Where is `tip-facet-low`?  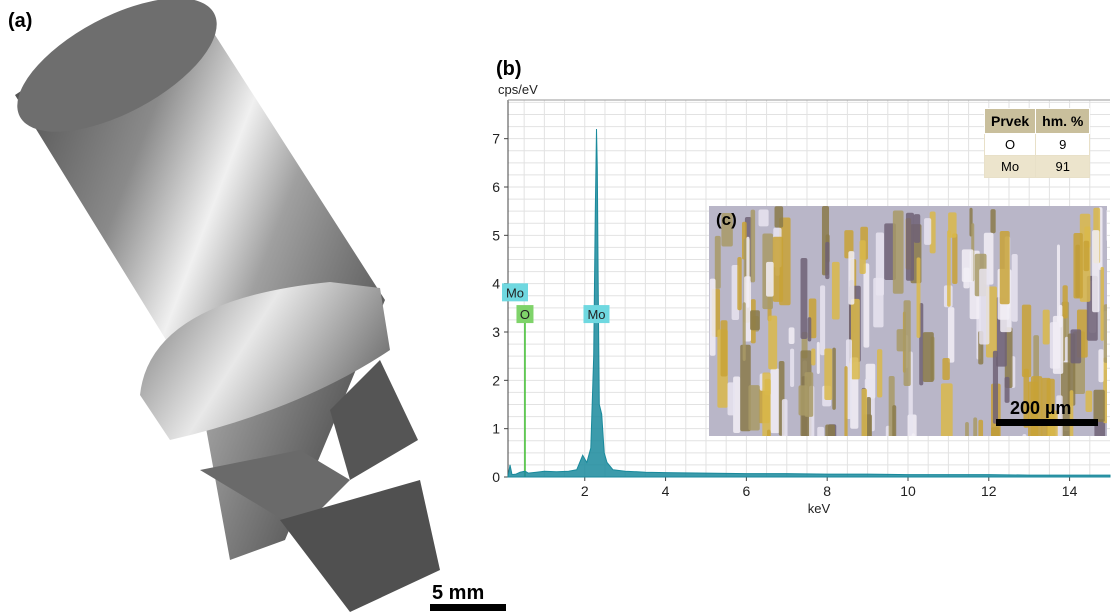 tip-facet-low is located at coordinates (360, 546).